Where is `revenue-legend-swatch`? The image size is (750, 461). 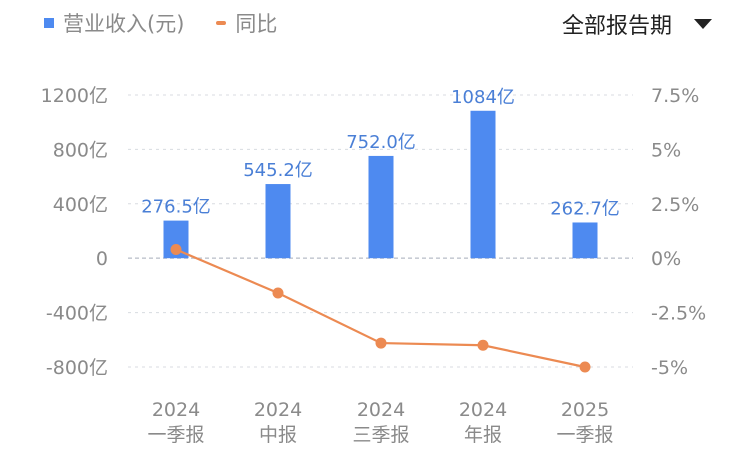 revenue-legend-swatch is located at coordinates (49, 23).